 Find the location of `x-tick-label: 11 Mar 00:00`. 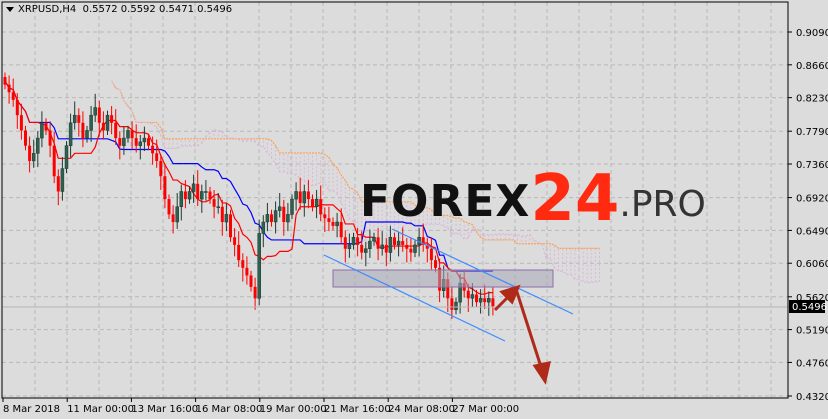

x-tick-label: 11 Mar 00:00 is located at coordinates (100, 409).